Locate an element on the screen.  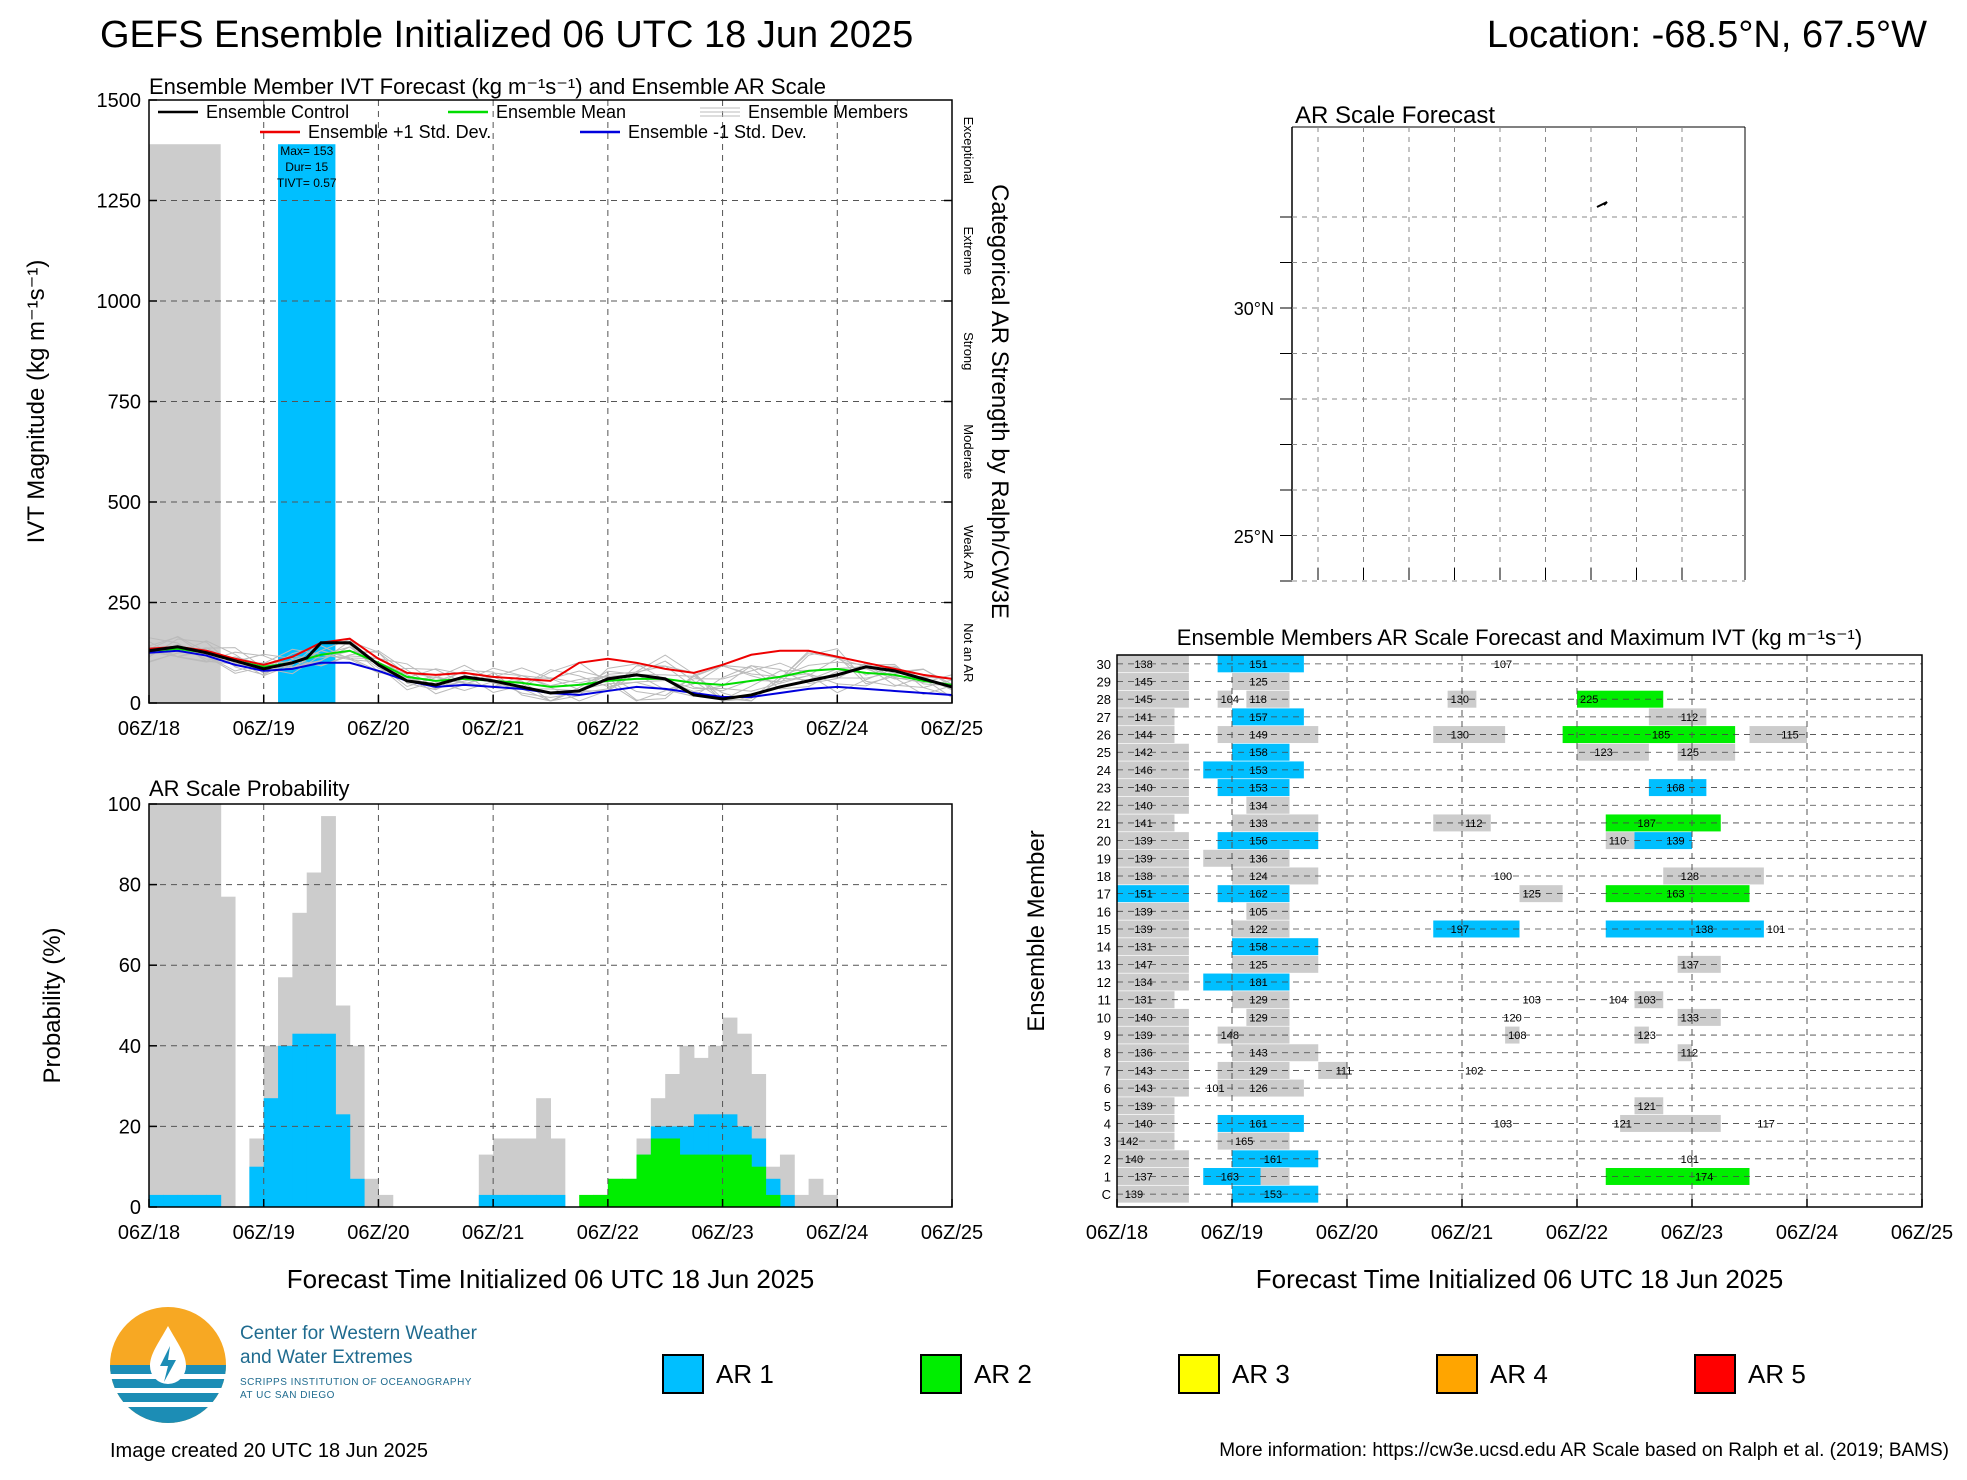
prob-xtick-label: 06Z/23 is located at coordinates (722, 1233).